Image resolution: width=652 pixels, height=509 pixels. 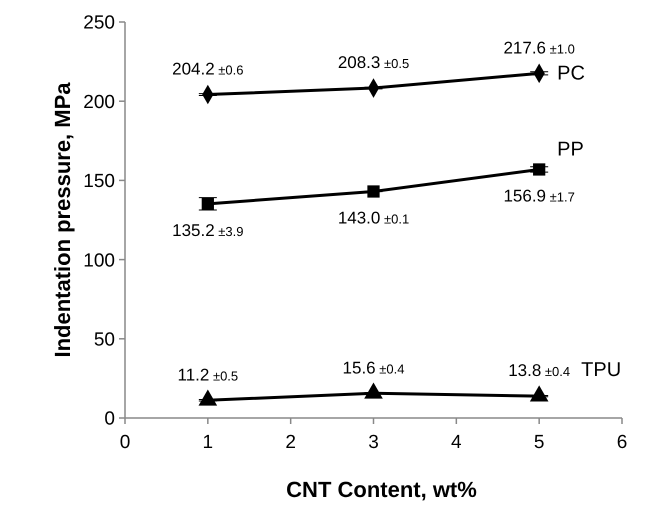 I want to click on y-tick-label: 200, so click(x=99, y=102).